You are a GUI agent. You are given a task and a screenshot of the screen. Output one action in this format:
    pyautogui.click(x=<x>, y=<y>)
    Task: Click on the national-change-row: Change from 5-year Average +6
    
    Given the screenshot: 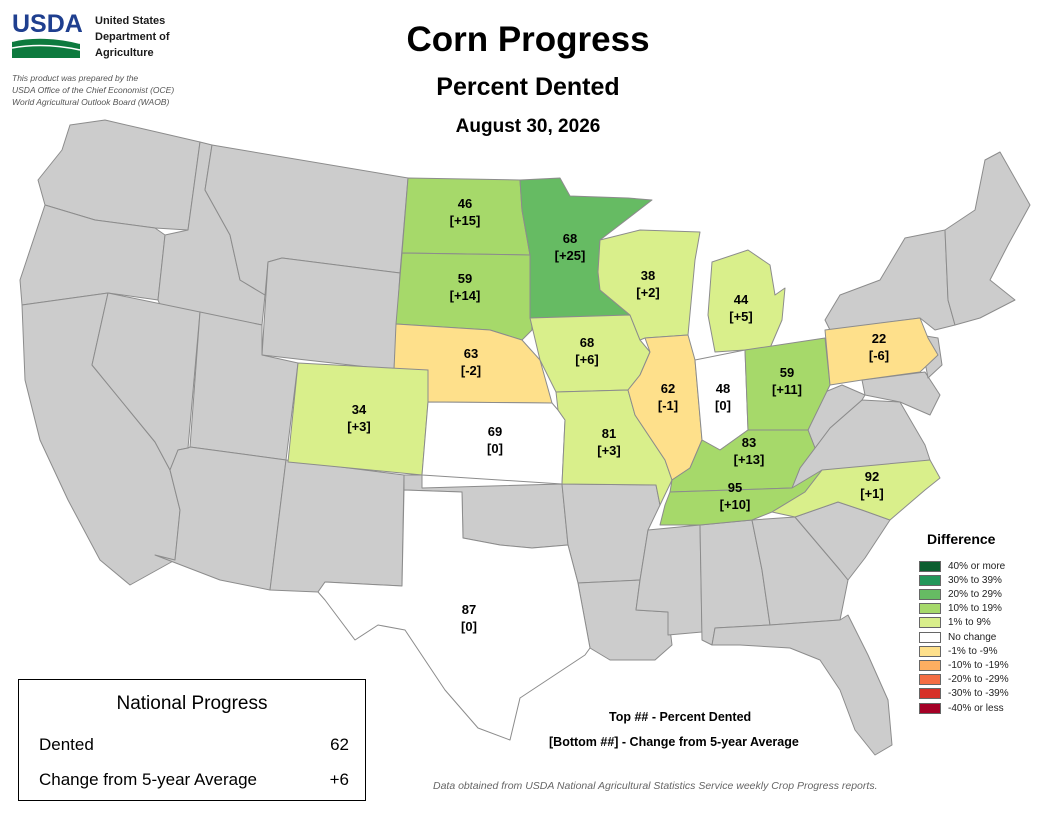 What is the action you would take?
    pyautogui.click(x=194, y=780)
    